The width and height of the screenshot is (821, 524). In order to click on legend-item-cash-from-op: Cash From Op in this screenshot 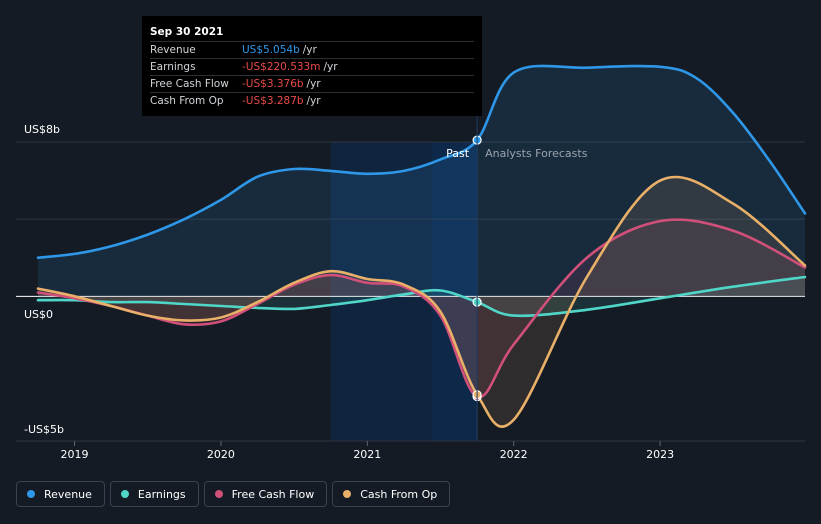, I will do `click(391, 494)`.